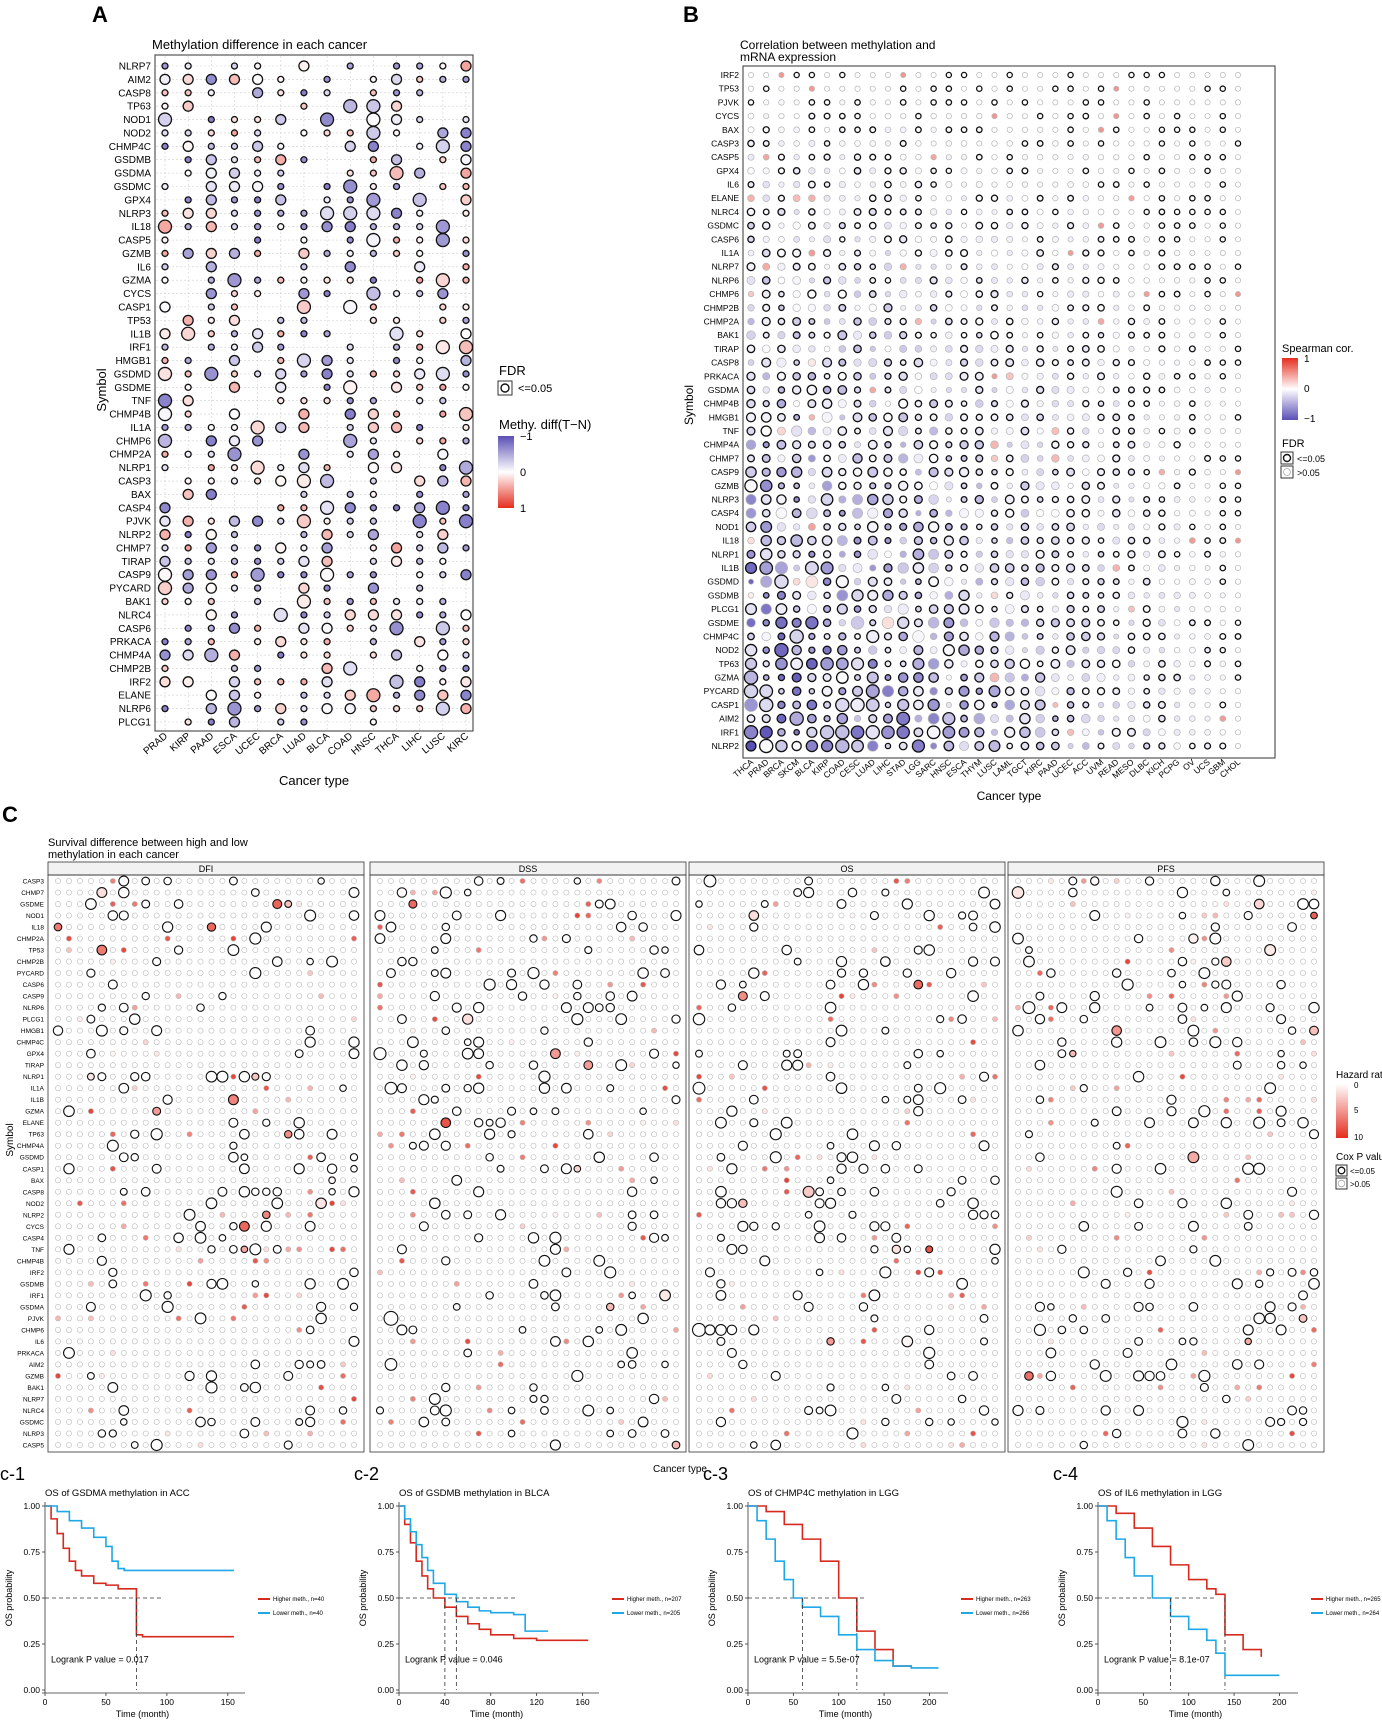 The width and height of the screenshot is (1382, 1722). Describe the element at coordinates (135, 67) in the screenshot. I see `y-tick-label: NLRP7` at that location.